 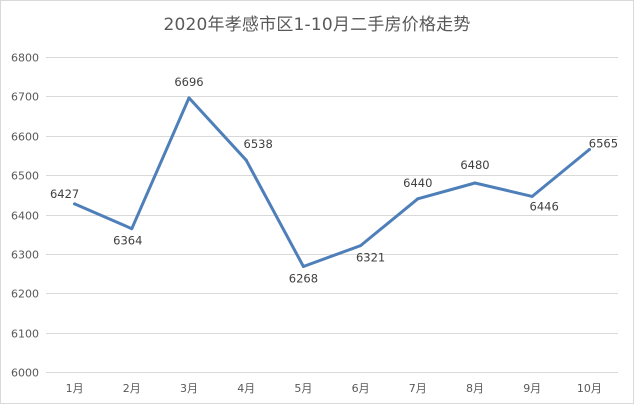 What do you see at coordinates (361, 388) in the screenshot?
I see `x-tick-label: 6月` at bounding box center [361, 388].